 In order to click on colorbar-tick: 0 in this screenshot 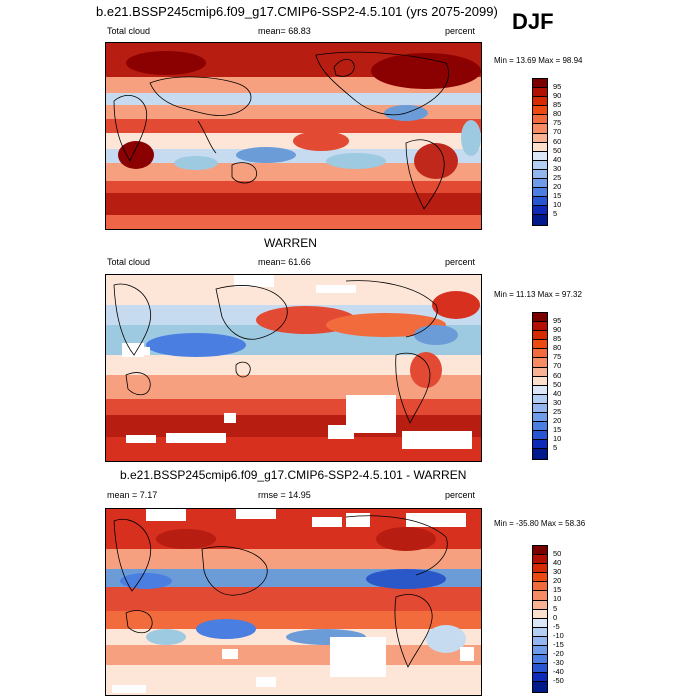, I will do `click(555, 617)`.